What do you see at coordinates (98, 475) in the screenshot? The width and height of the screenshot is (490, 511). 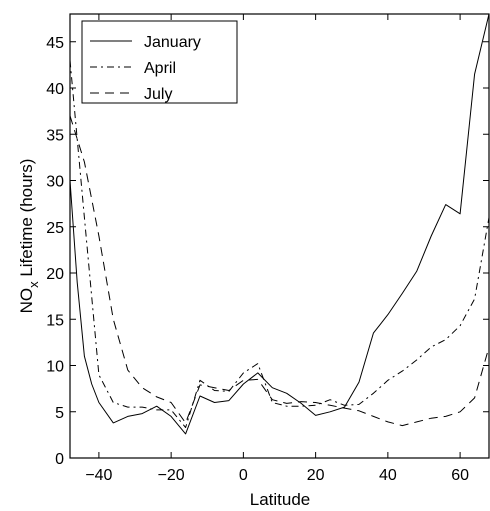 I see `x-tick-label: −40` at bounding box center [98, 475].